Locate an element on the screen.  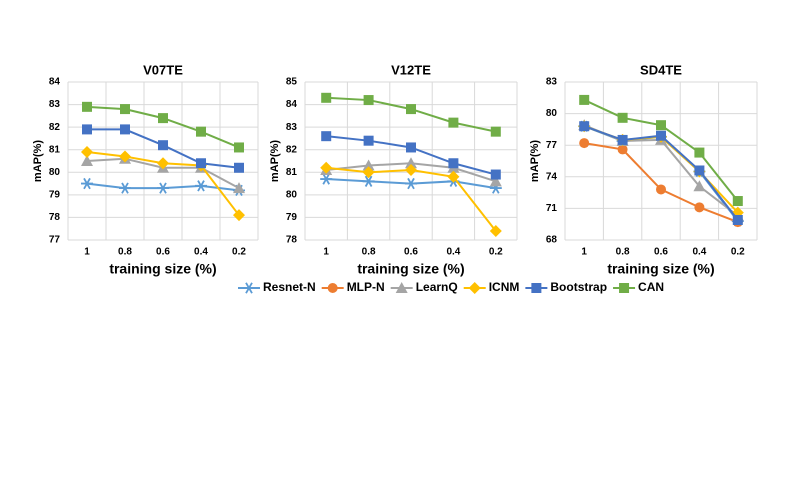
y-tick-label: 68 is located at coordinates (552, 240).